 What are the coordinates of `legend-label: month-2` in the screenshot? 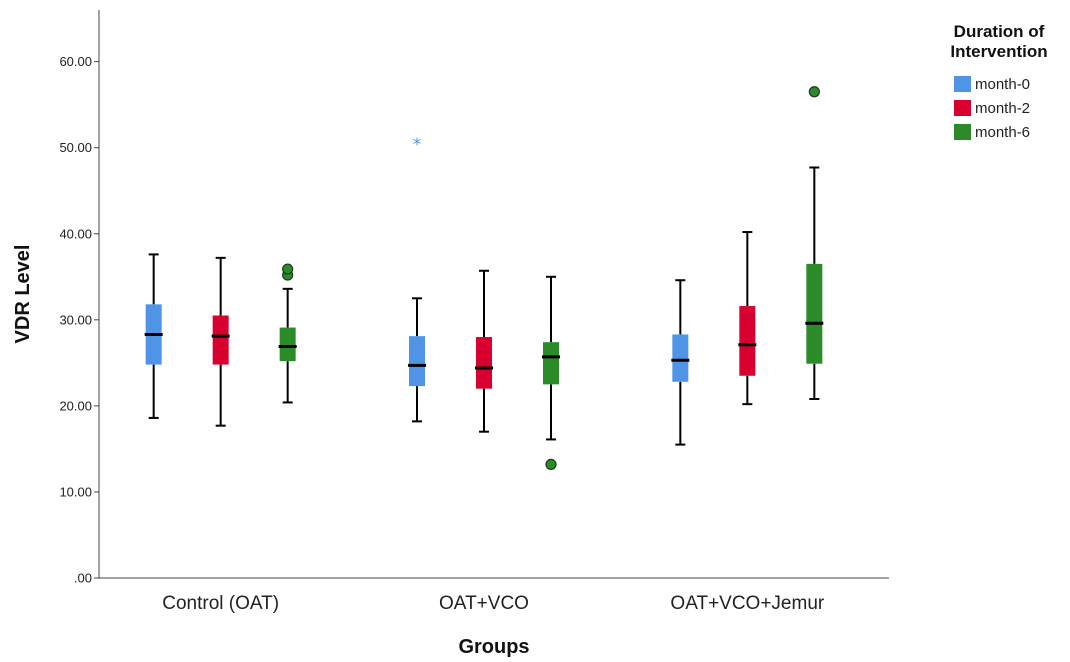 It's located at (1002, 108).